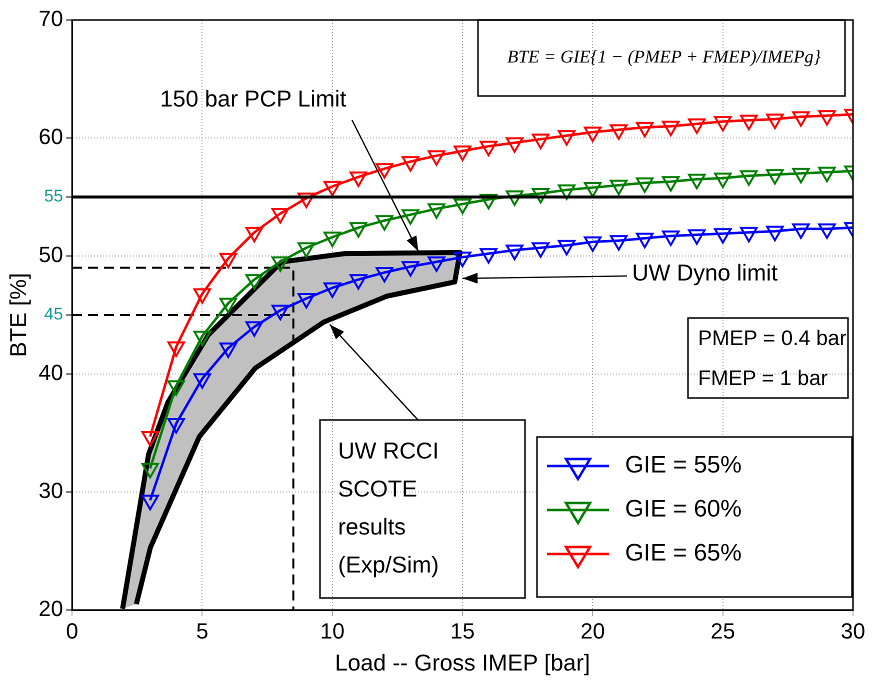 This screenshot has height=684, width=877. I want to click on y-tick-label: 45, so click(54, 314).